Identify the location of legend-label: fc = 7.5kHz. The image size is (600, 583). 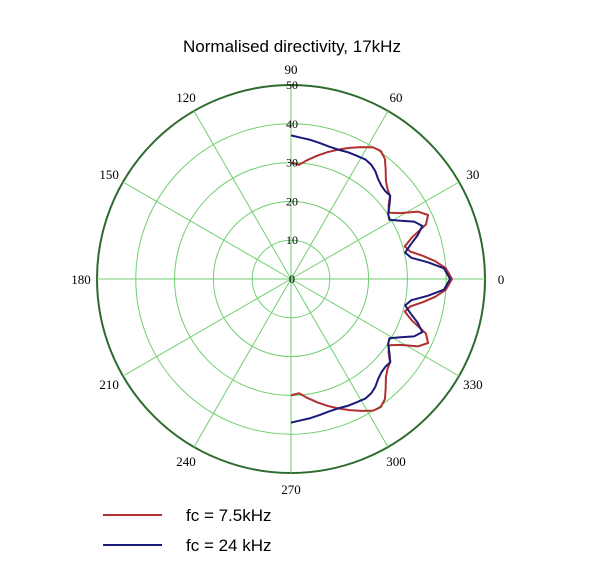
(229, 515).